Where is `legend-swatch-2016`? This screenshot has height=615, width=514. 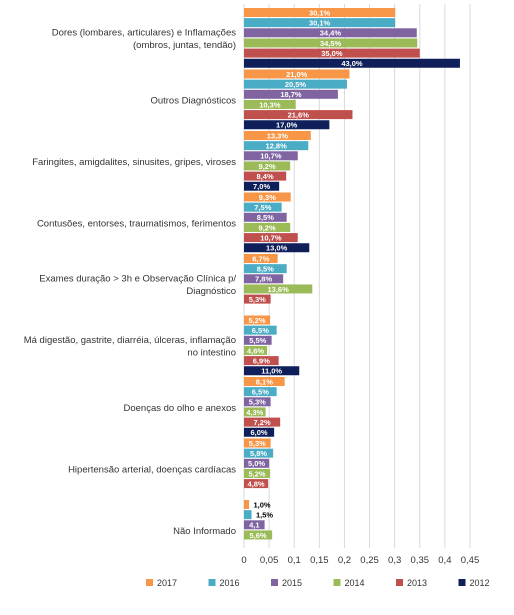
legend-swatch-2016 is located at coordinates (212, 582).